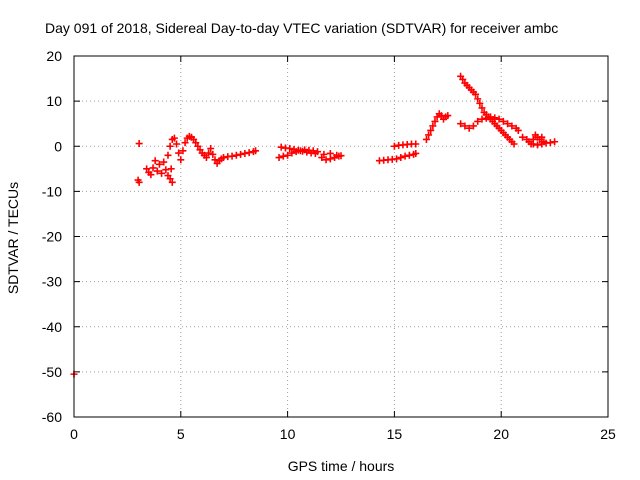 The width and height of the screenshot is (640, 480). I want to click on x-tick-labels: 0 5 10 15 20 25, so click(343, 434).